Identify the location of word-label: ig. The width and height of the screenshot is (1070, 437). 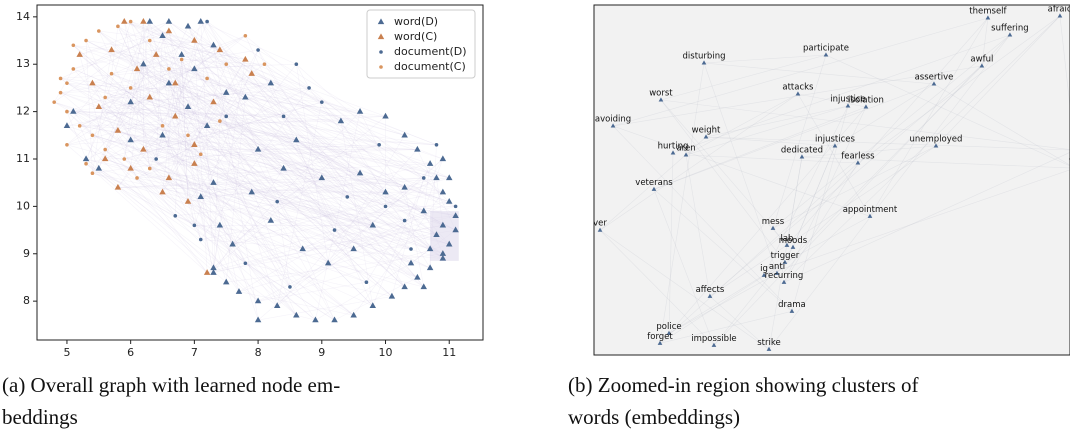
(764, 269).